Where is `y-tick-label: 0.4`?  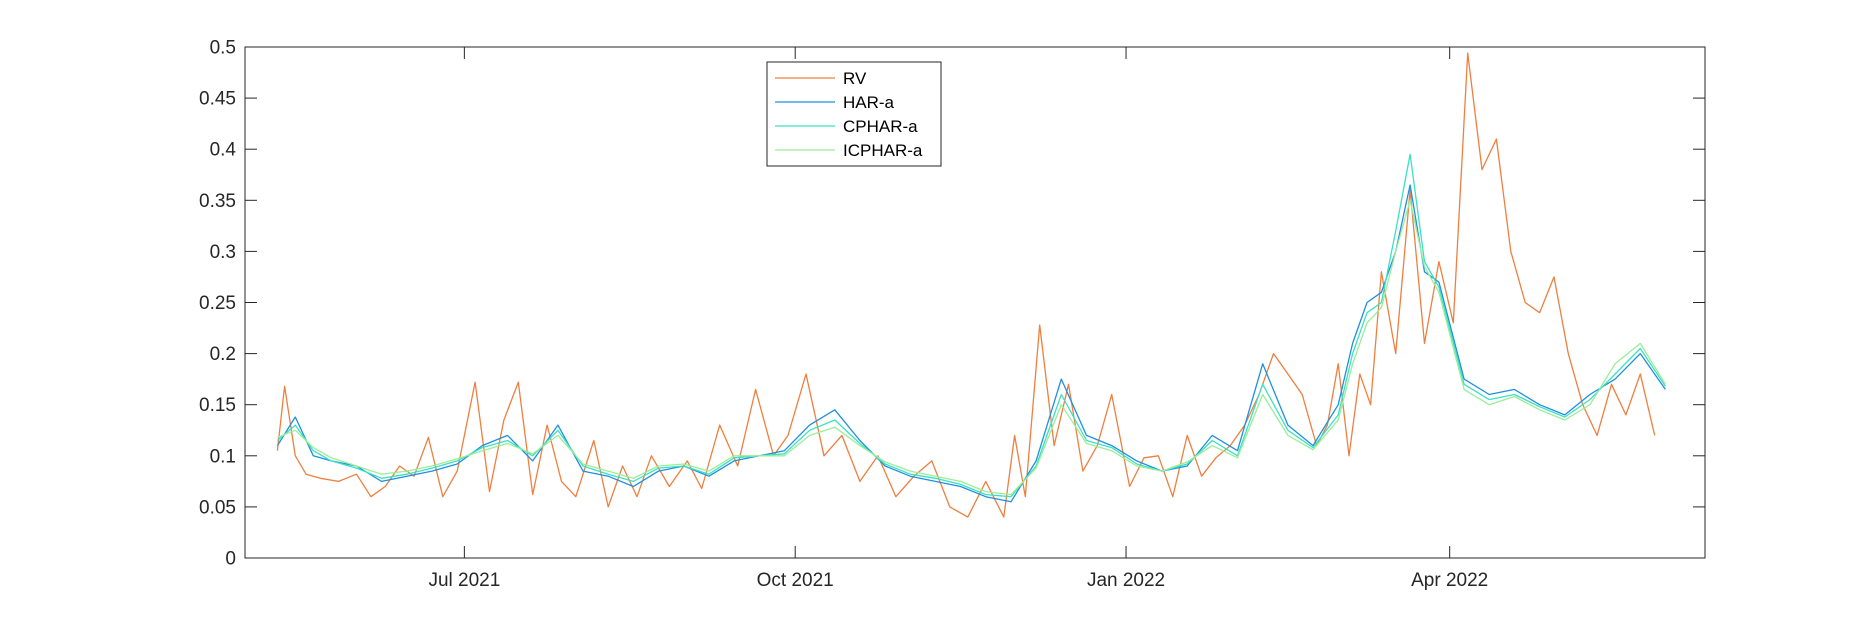 y-tick-label: 0.4 is located at coordinates (223, 150).